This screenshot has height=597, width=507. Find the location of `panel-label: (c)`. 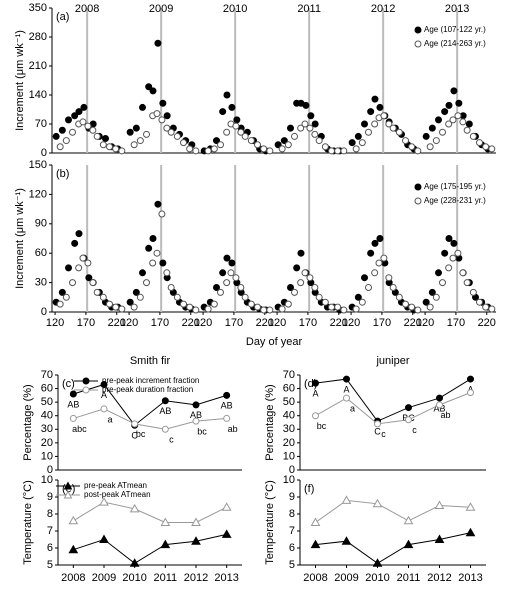

panel-label: (c) is located at coordinates (68, 384).